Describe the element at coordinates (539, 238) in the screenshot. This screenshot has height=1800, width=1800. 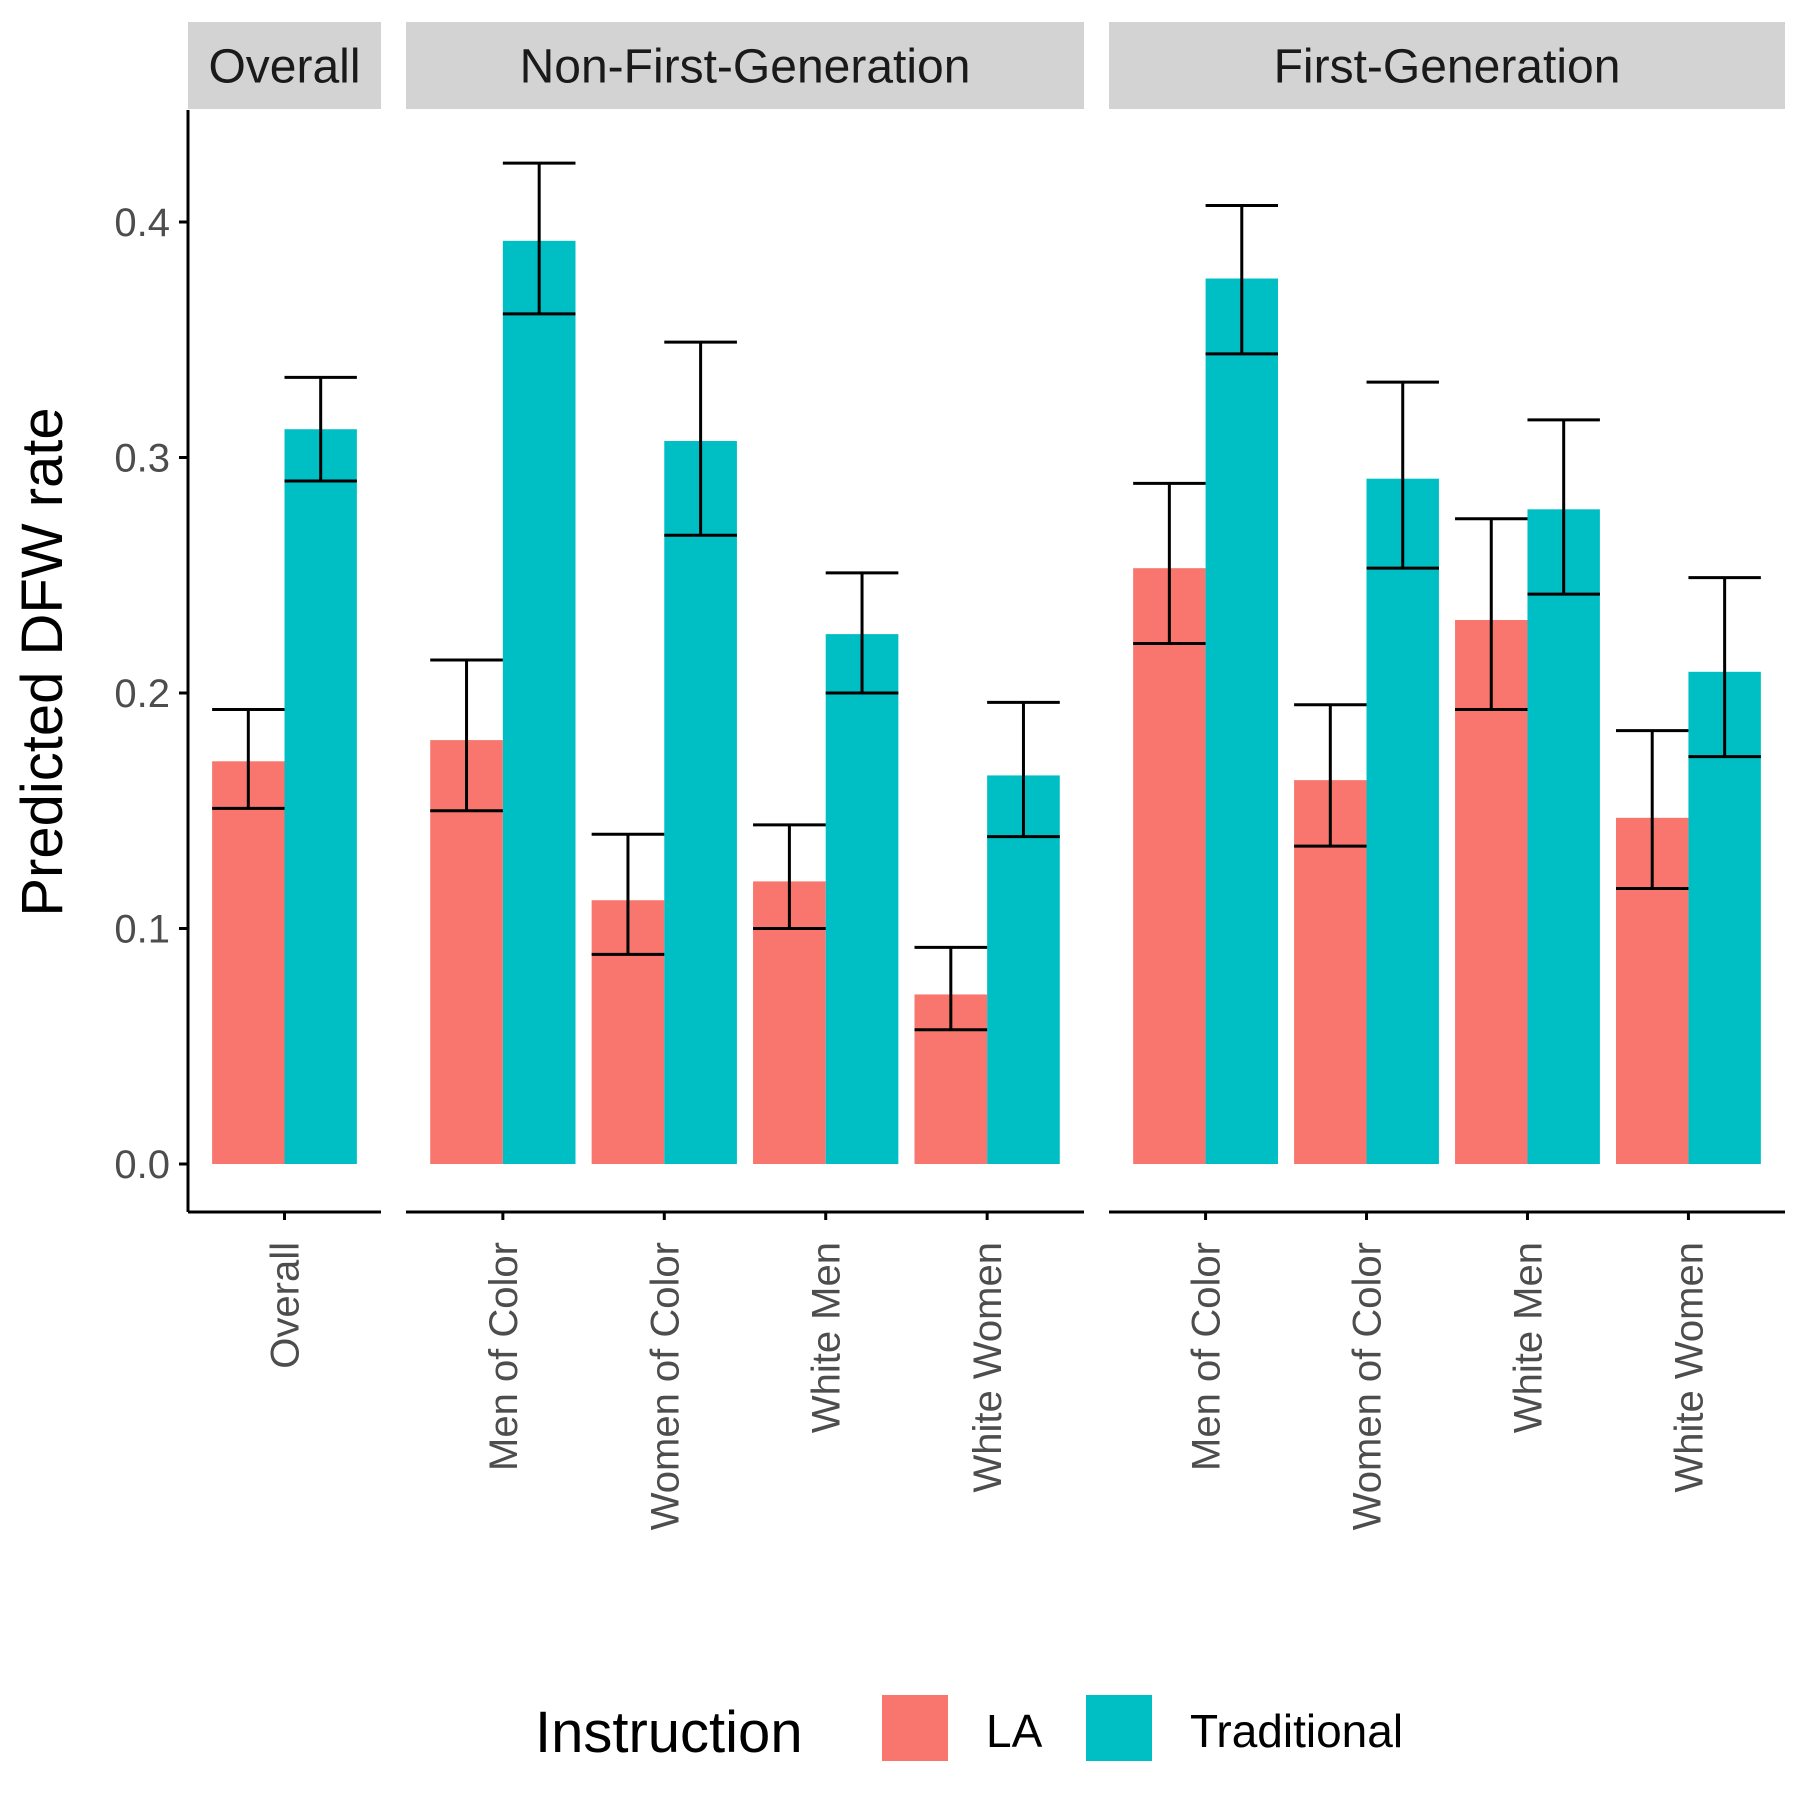
I see `error-bar-non-first-generation-men-of-color-traditional` at that location.